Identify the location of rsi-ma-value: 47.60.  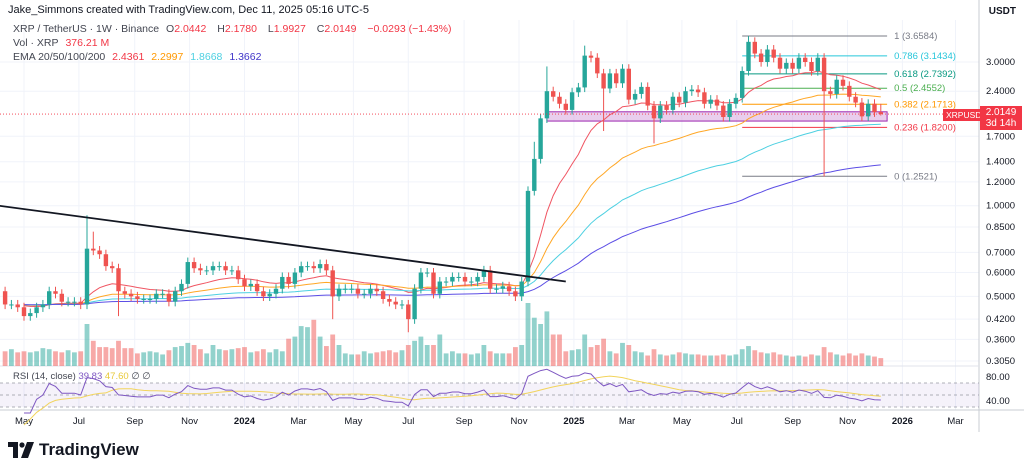
(116, 376).